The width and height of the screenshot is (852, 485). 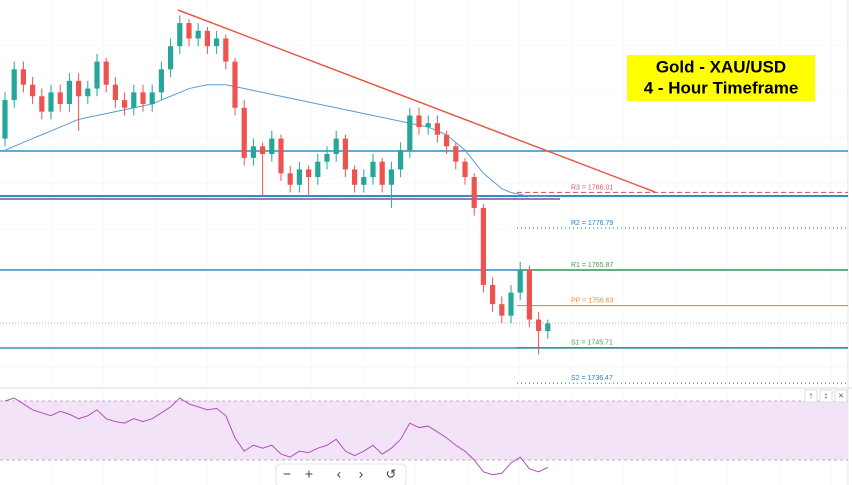 I want to click on toolbar: − + ‹ › ↺, so click(x=341, y=474).